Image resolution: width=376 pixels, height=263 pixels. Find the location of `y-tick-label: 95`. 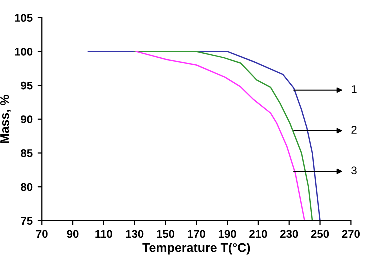

y-tick-label: 95 is located at coordinates (27, 86).